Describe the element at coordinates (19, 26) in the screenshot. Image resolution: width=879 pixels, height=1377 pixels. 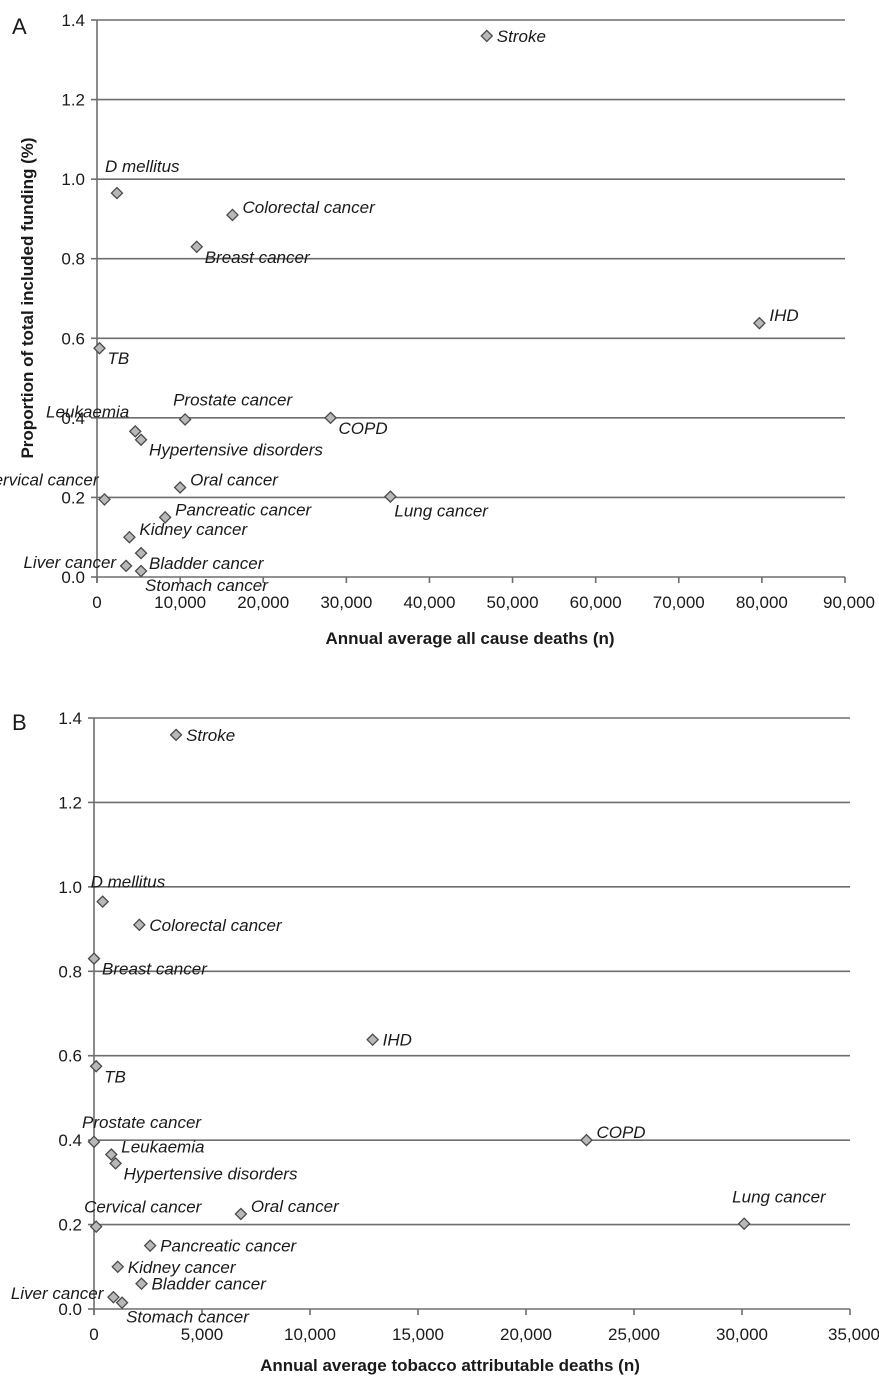
I see `panel-a-letter: A` at that location.